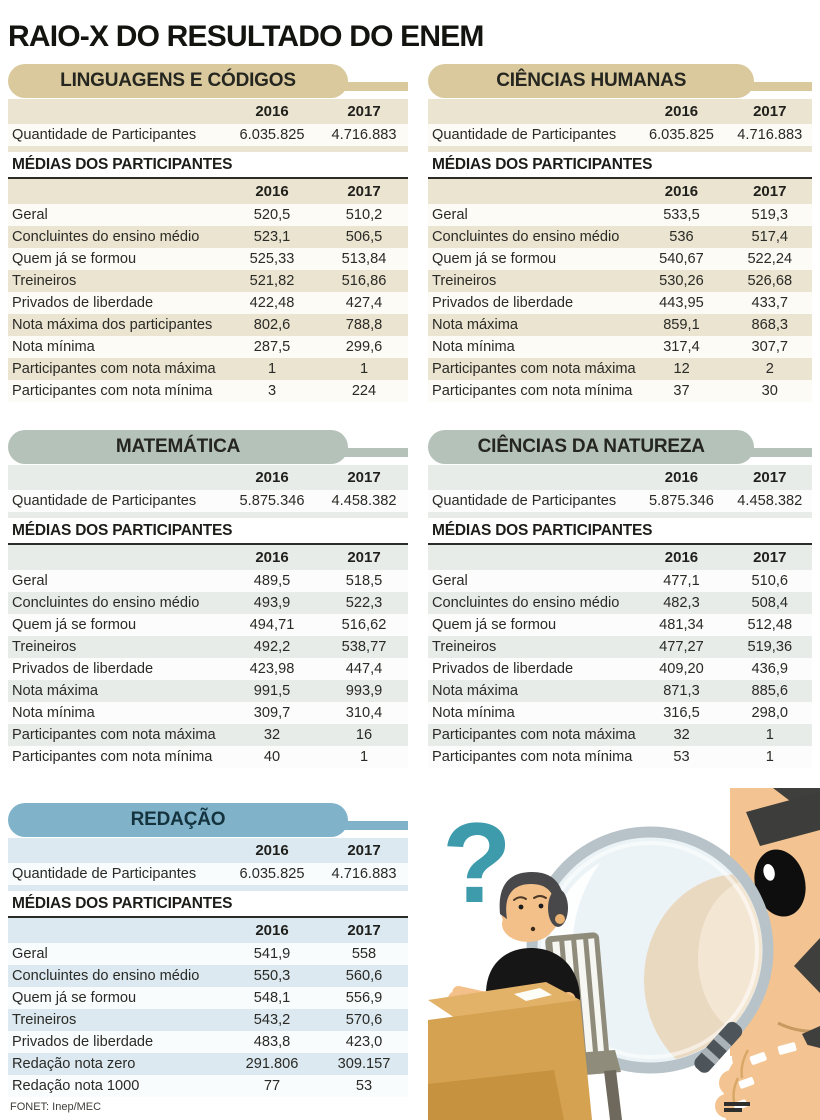 The image size is (820, 1120). I want to click on panel-header: LINGUAGENS E CÓDIGOS, so click(208, 81).